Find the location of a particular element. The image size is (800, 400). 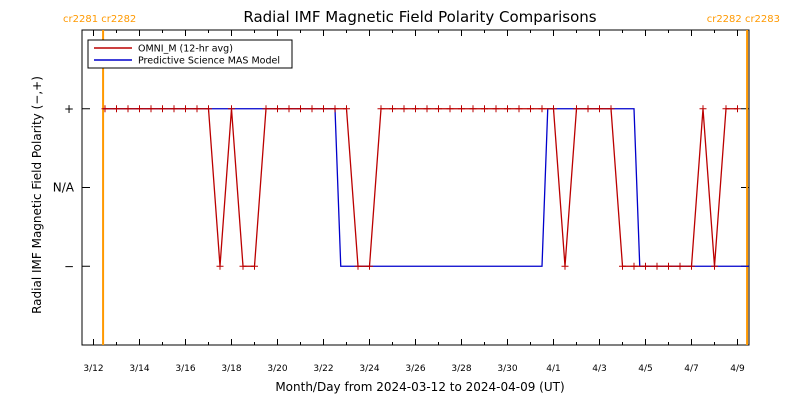

legend-label-omni: OMNI_M (12-hr avg) is located at coordinates (185, 49).